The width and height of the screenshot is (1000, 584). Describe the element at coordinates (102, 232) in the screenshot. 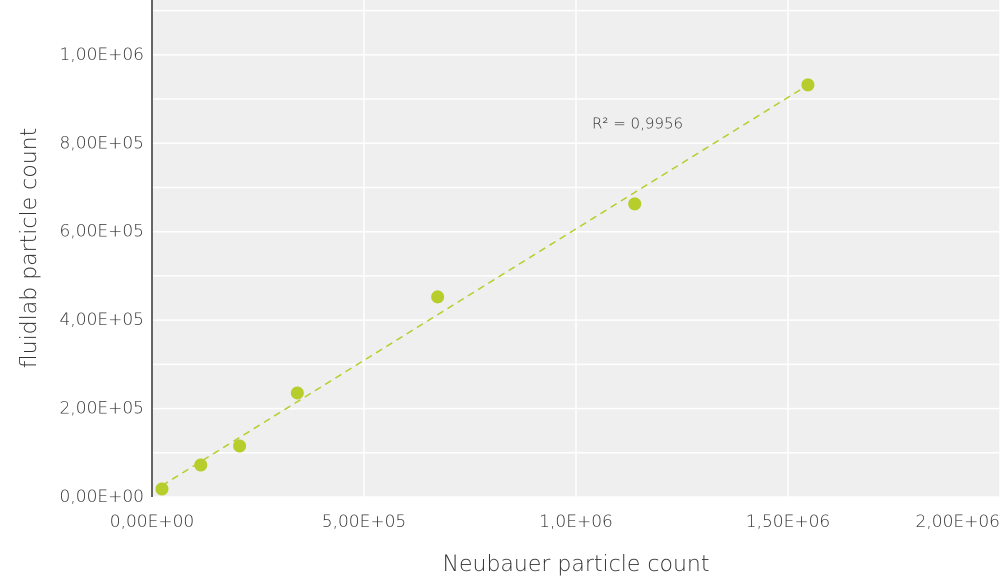

I see `y-tick-label: 6,00E+05` at that location.